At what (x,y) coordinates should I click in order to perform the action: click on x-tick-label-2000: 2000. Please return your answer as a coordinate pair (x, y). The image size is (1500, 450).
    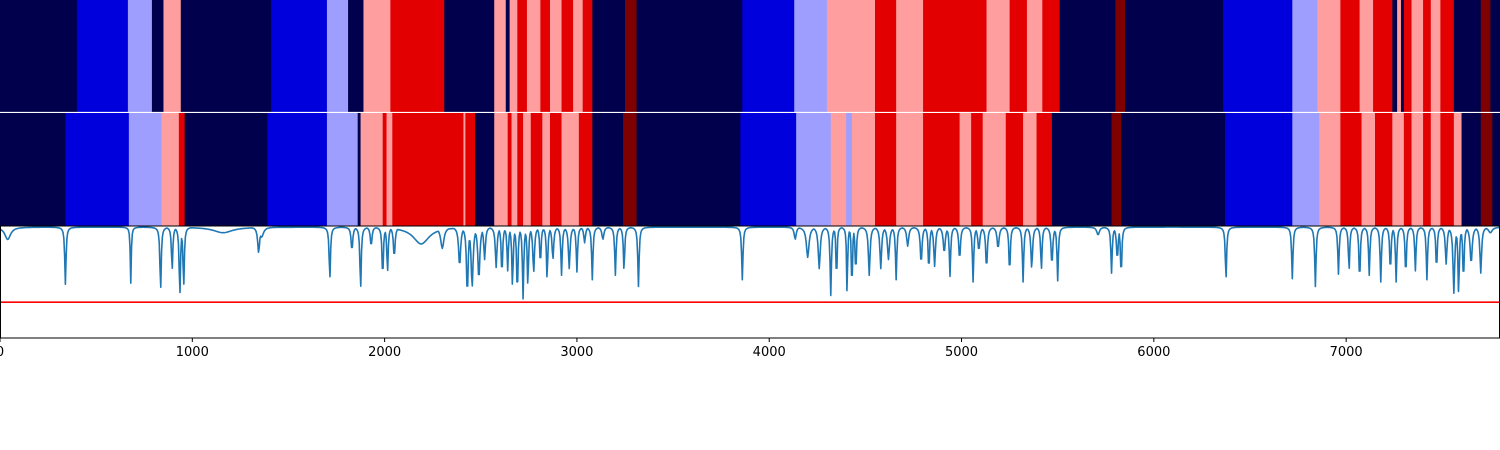
    Looking at the image, I should click on (384, 352).